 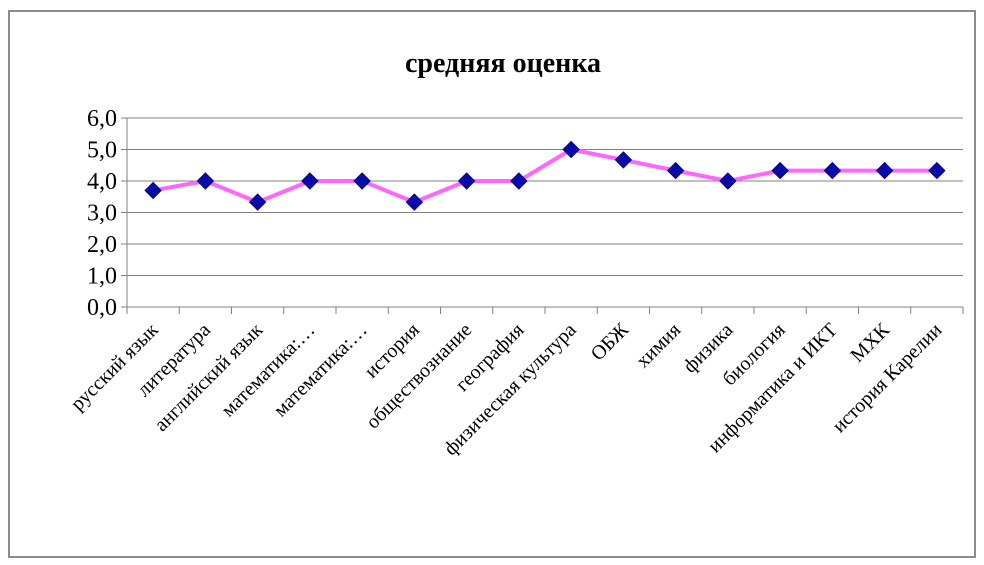 I want to click on x-tick-label: химия, so click(x=658, y=345).